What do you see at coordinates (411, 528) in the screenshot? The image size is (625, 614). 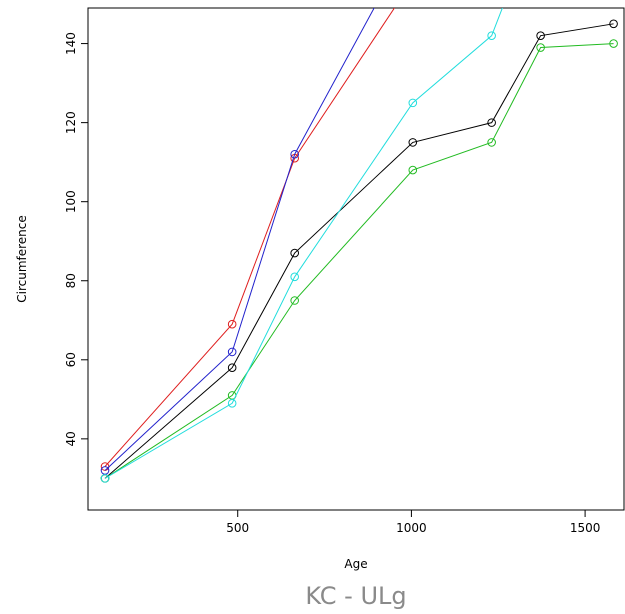 I see `x-tick-label: 1000` at bounding box center [411, 528].